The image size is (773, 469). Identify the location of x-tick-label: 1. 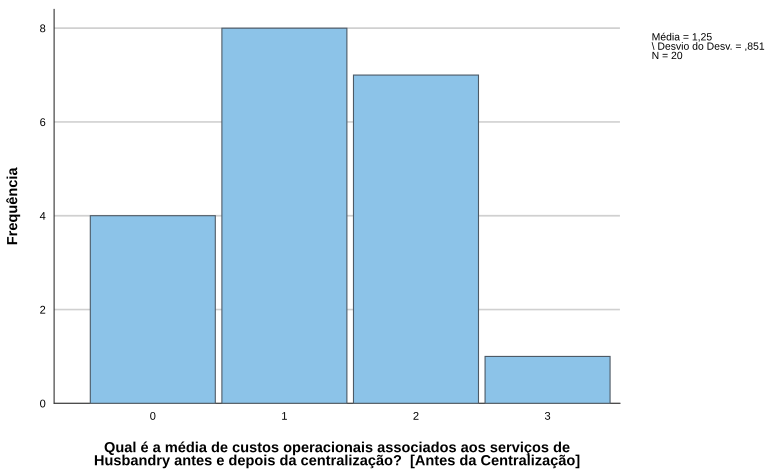
(284, 416).